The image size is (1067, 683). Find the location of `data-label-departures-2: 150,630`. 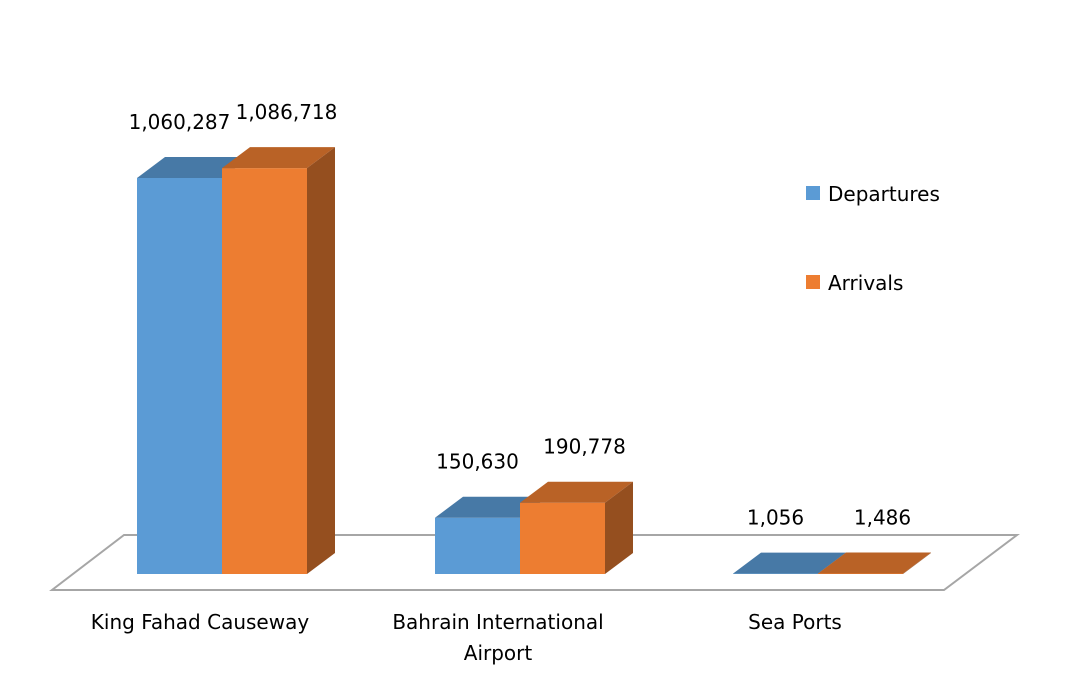

data-label-departures-2: 150,630 is located at coordinates (477, 462).